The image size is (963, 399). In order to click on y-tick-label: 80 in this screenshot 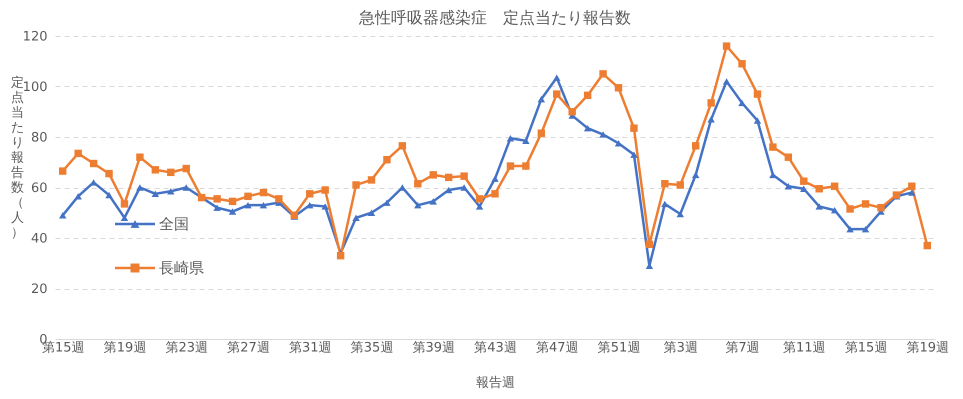, I will do `click(39, 138)`.